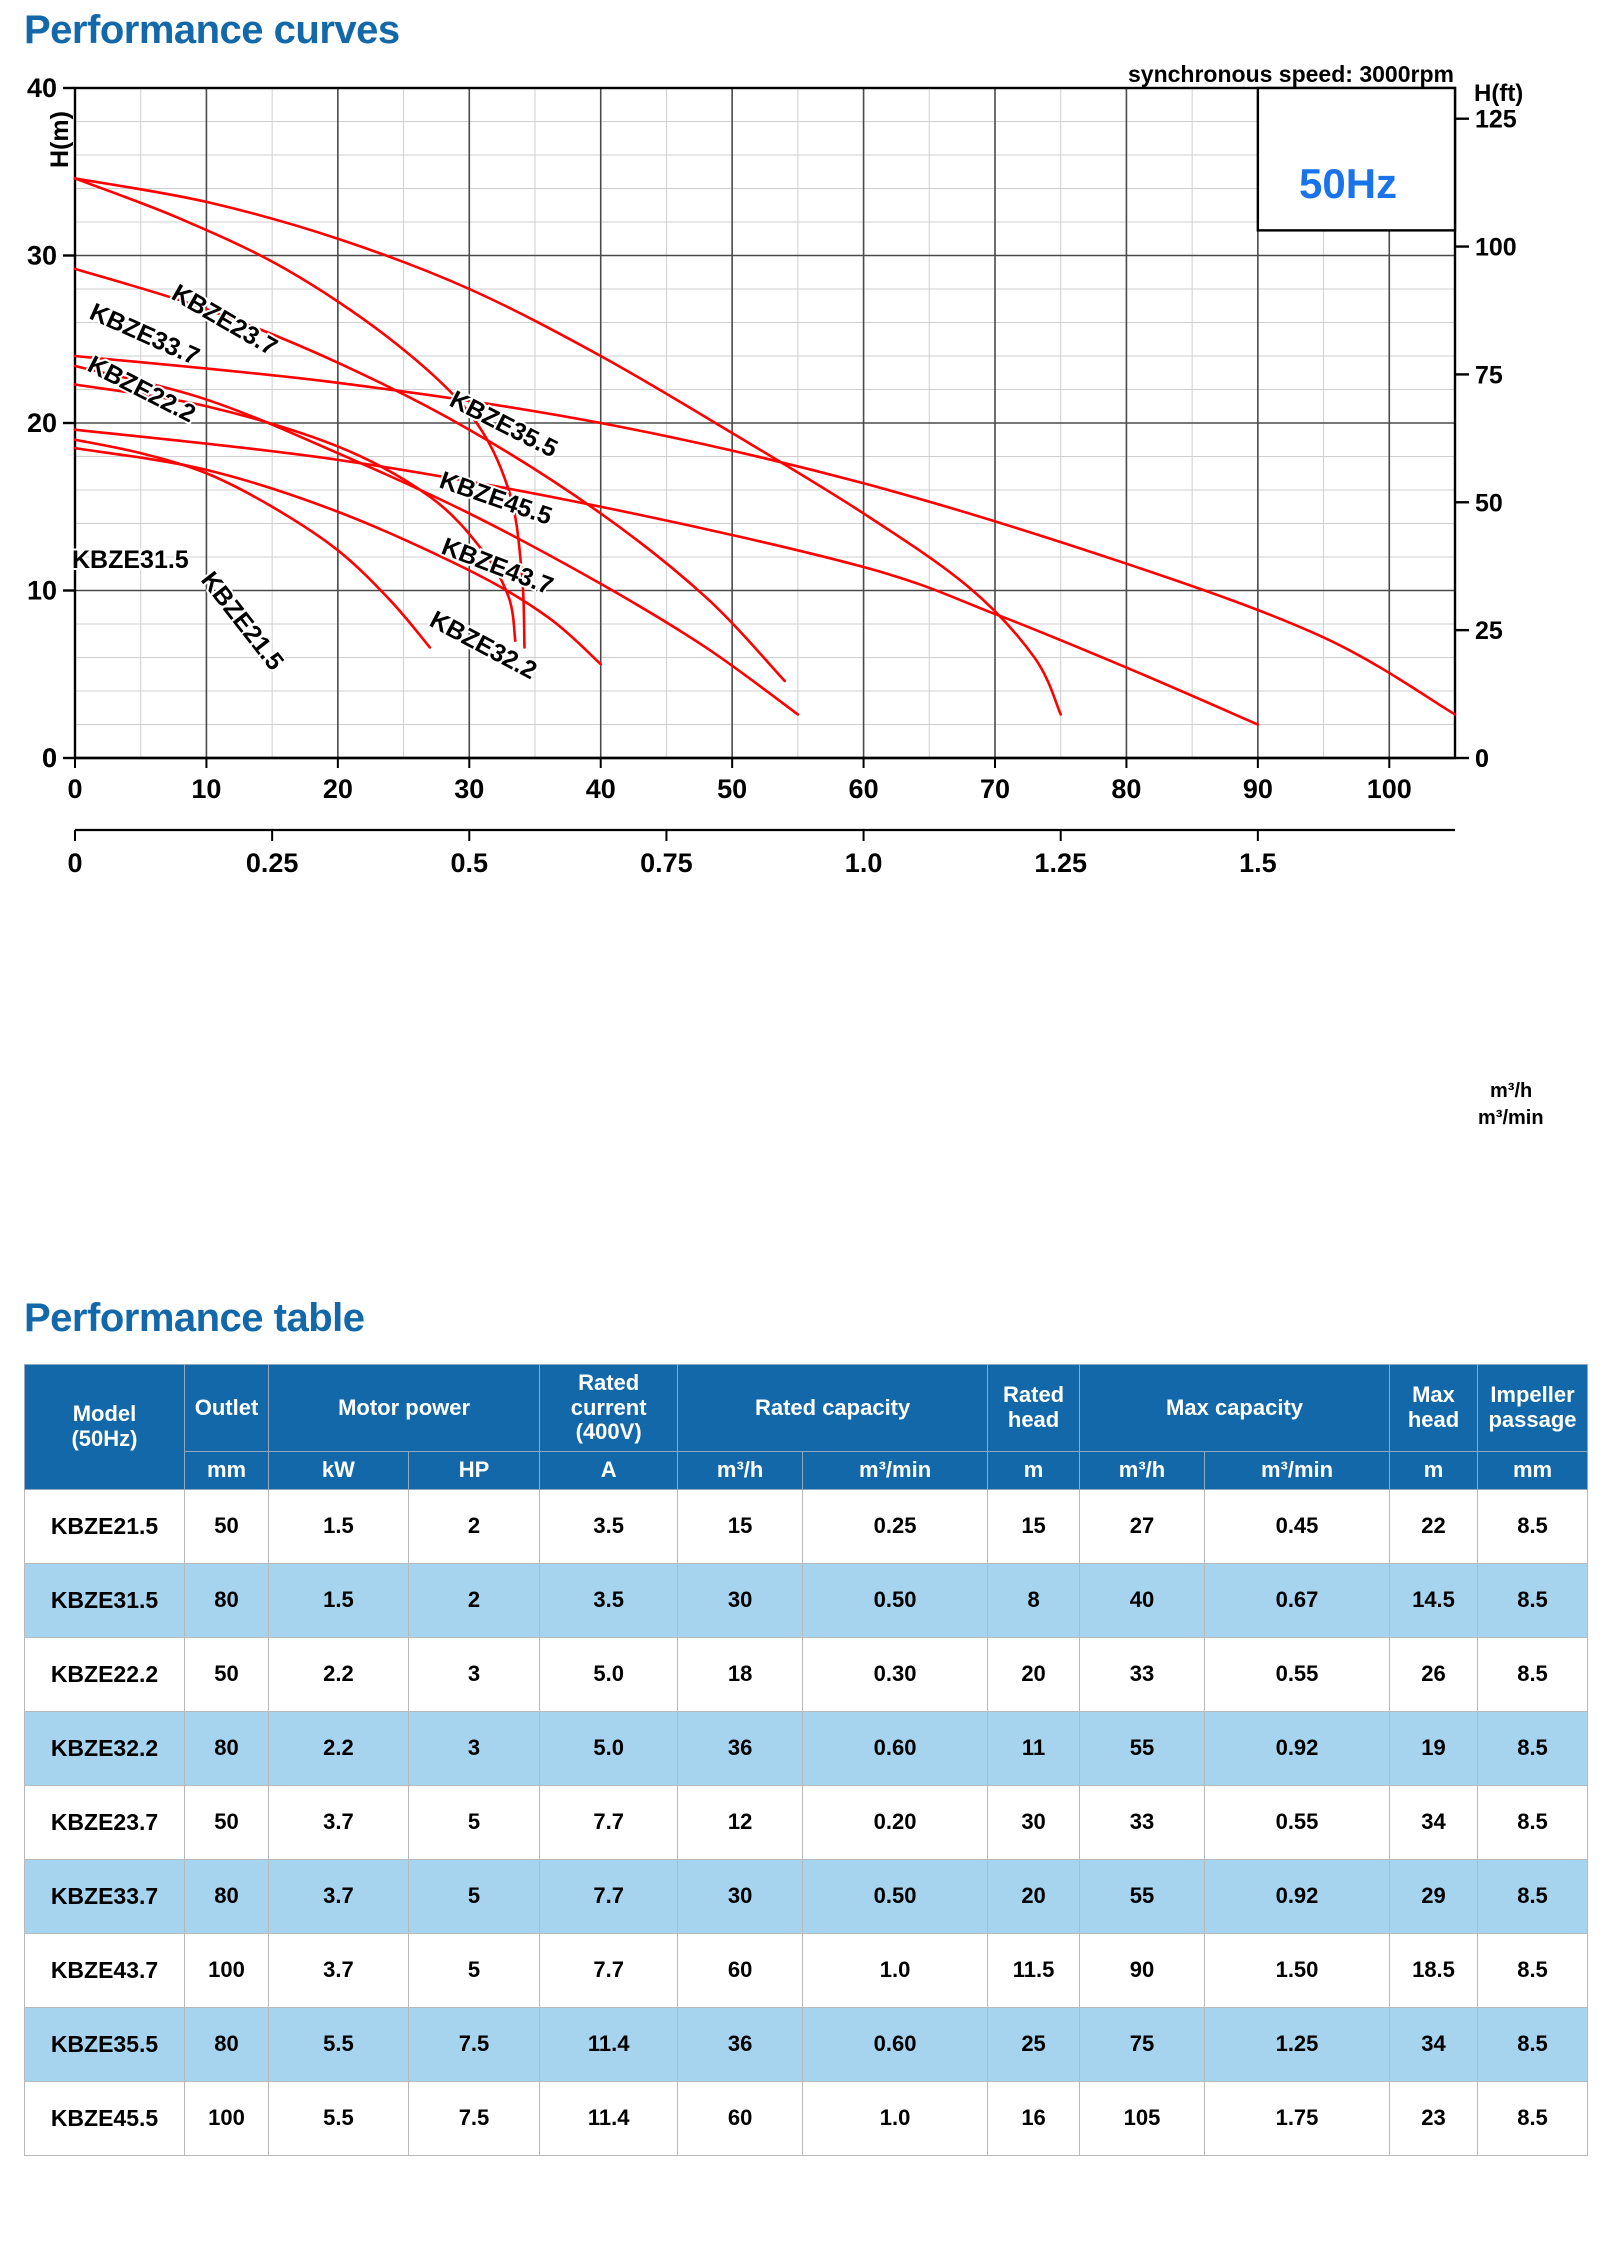 The height and width of the screenshot is (2263, 1615). I want to click on synchronous-speed-note: synchronous speed: 3000rpm, so click(1291, 74).